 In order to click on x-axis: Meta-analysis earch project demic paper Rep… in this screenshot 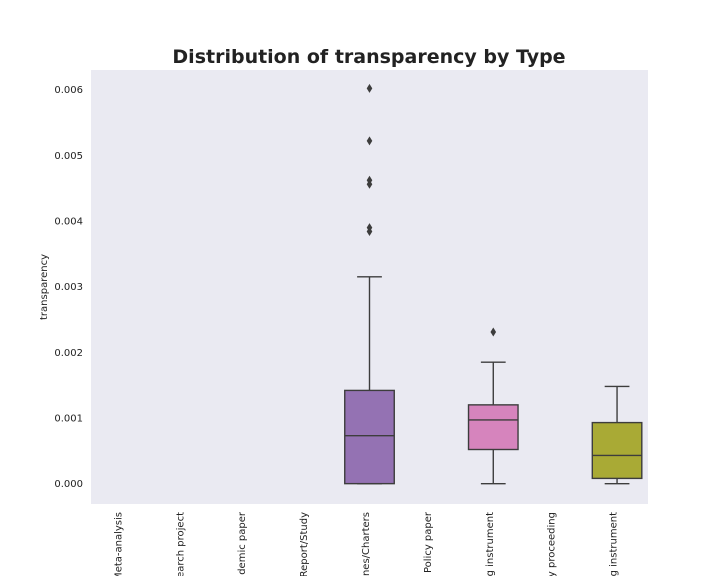, I will do `click(366, 543)`.